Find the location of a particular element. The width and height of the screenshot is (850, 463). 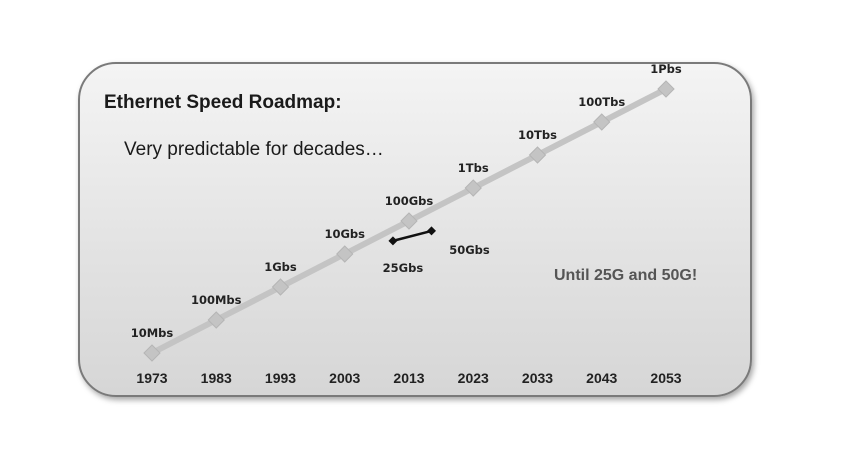

roadmap-point-label: 10Tbs is located at coordinates (537, 135).